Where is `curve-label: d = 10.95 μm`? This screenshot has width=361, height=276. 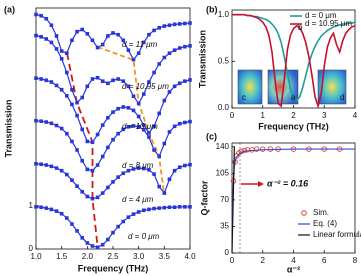 curve-label: d = 10.95 μm is located at coordinates (145, 86).